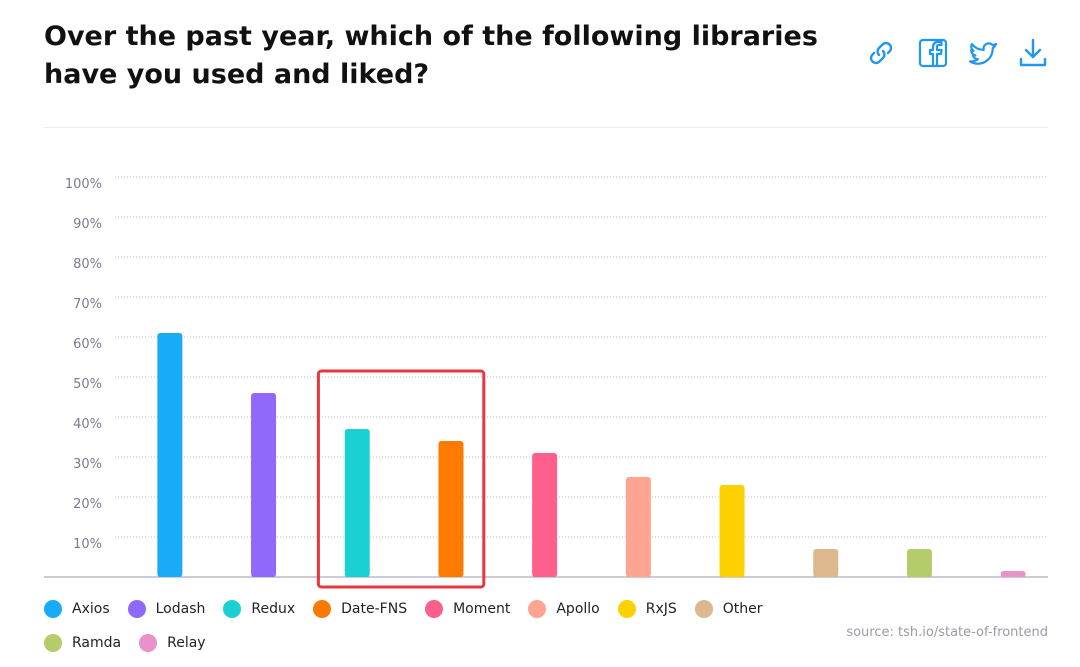  Describe the element at coordinates (87, 544) in the screenshot. I see `y-tick-label: 10%` at that location.